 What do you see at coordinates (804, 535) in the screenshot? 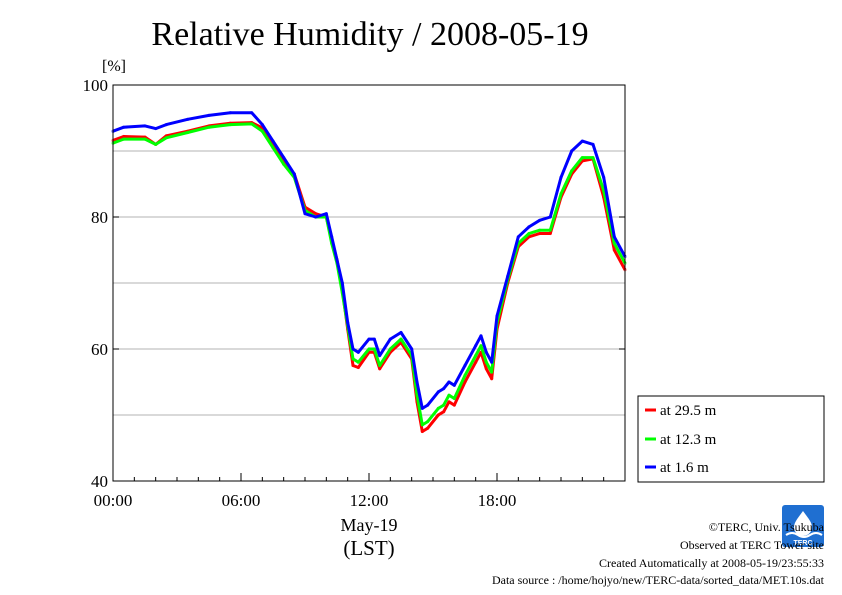
I see `logo-waves` at bounding box center [804, 535].